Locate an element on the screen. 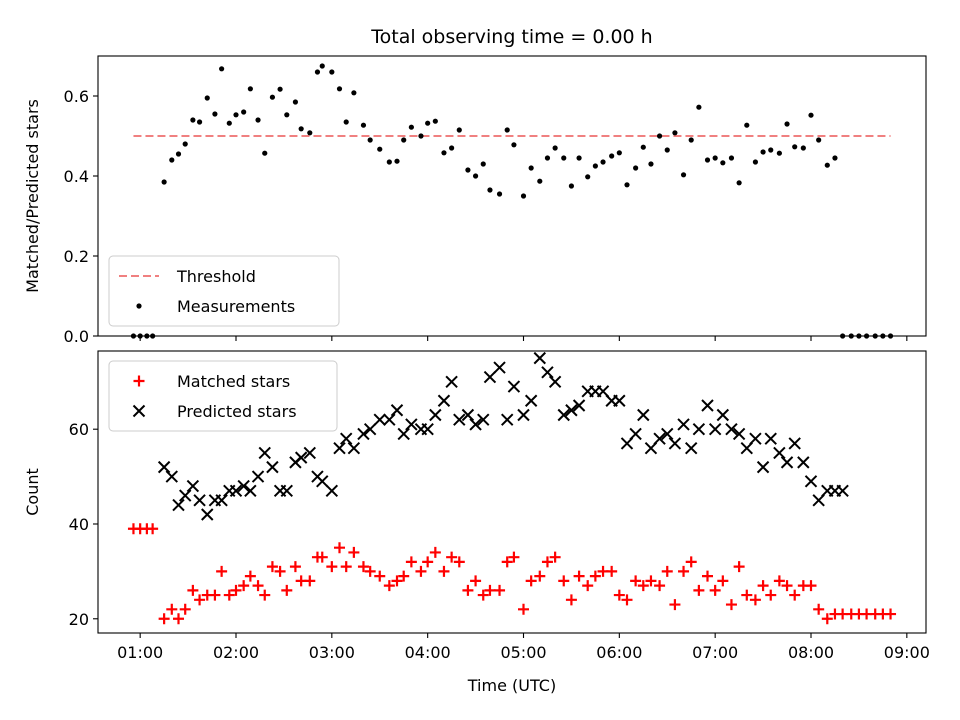 The height and width of the screenshot is (720, 960). top-legend-label-0: Threshold is located at coordinates (216, 276).